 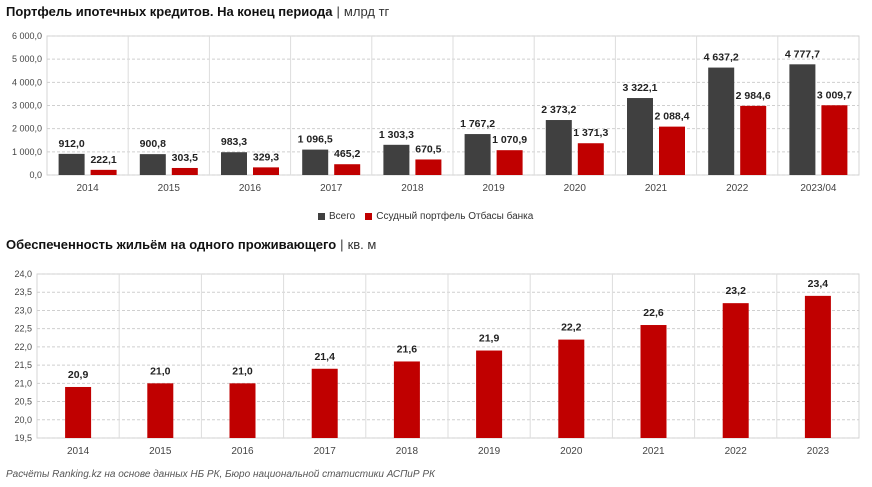 I want to click on data-label-housing: 21,6, so click(x=407, y=349).